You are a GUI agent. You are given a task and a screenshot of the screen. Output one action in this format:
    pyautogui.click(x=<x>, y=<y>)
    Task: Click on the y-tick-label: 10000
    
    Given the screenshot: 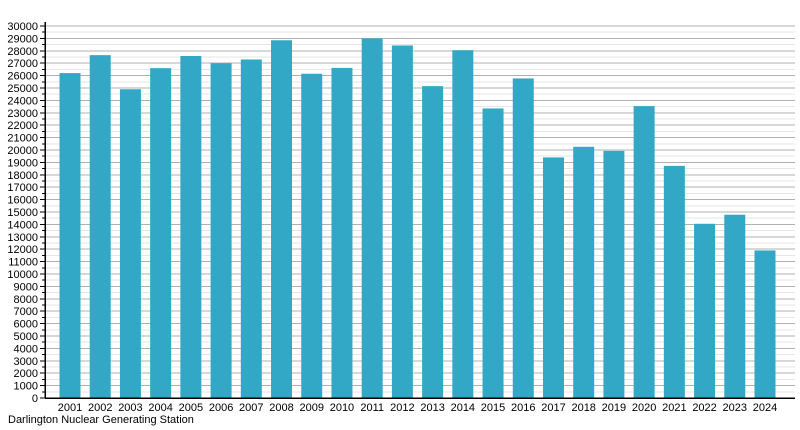 What is the action you would take?
    pyautogui.click(x=22, y=275)
    